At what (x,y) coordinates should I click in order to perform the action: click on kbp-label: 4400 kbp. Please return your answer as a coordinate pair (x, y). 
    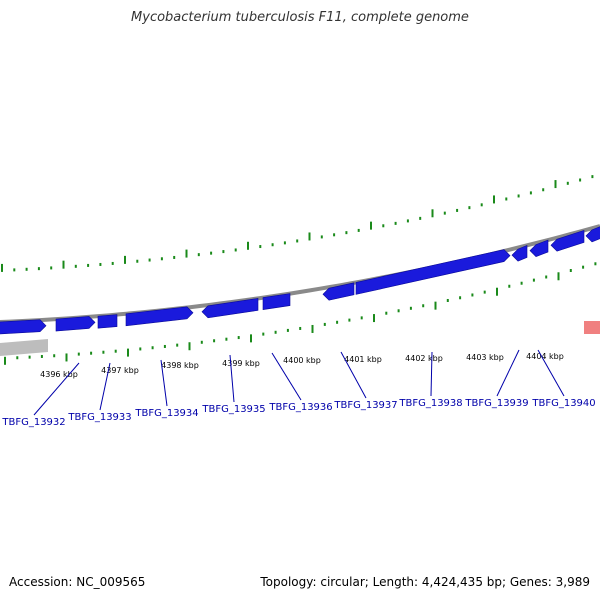
    Looking at the image, I should click on (302, 360).